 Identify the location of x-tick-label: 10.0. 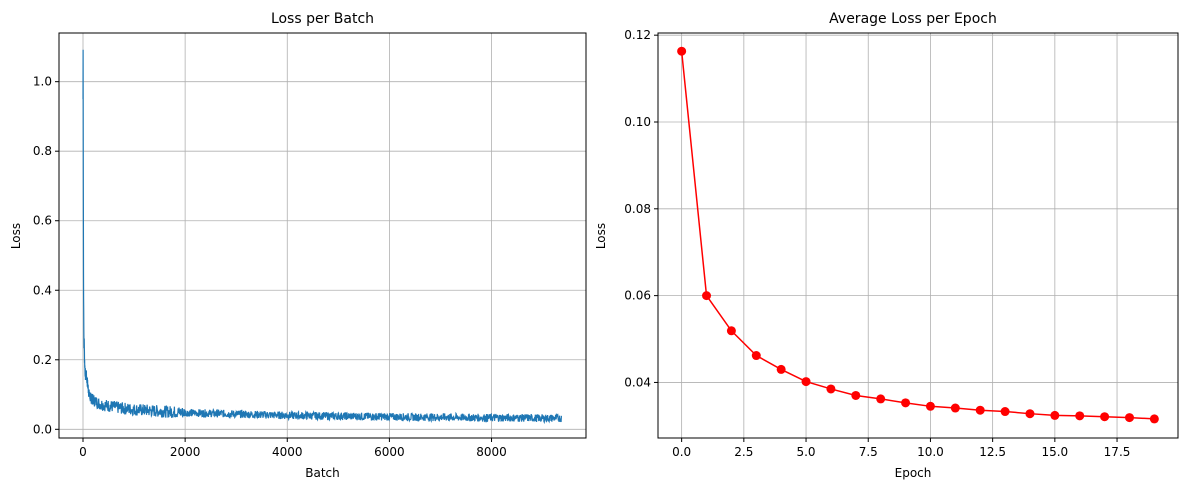
(930, 452).